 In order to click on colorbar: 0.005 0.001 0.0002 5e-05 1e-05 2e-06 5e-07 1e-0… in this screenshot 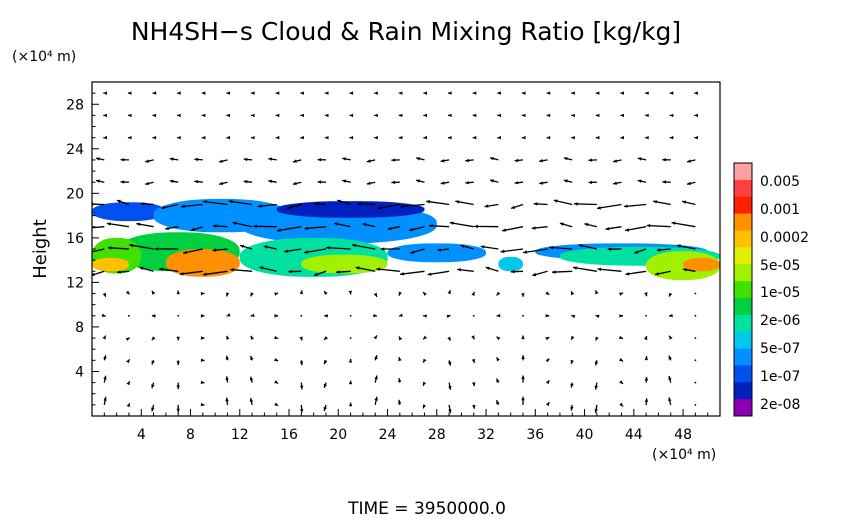, I will do `click(771, 289)`.